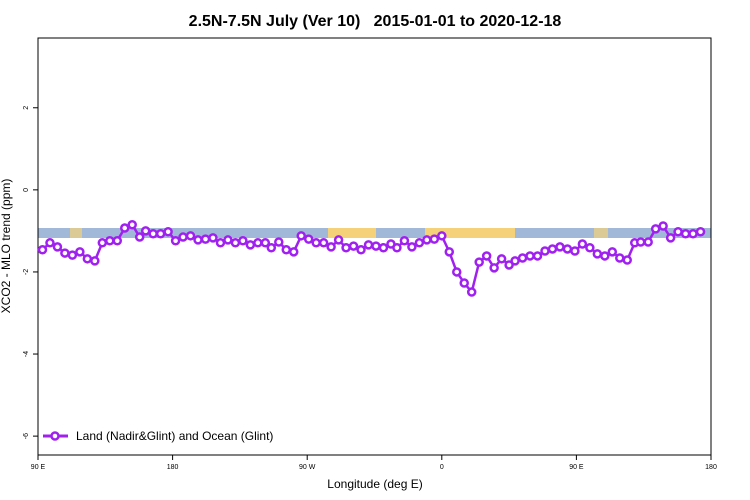 The image size is (750, 500). What do you see at coordinates (174, 436) in the screenshot?
I see `legend-label: Land (Nadir&Glint) and Ocean (Glint)` at bounding box center [174, 436].